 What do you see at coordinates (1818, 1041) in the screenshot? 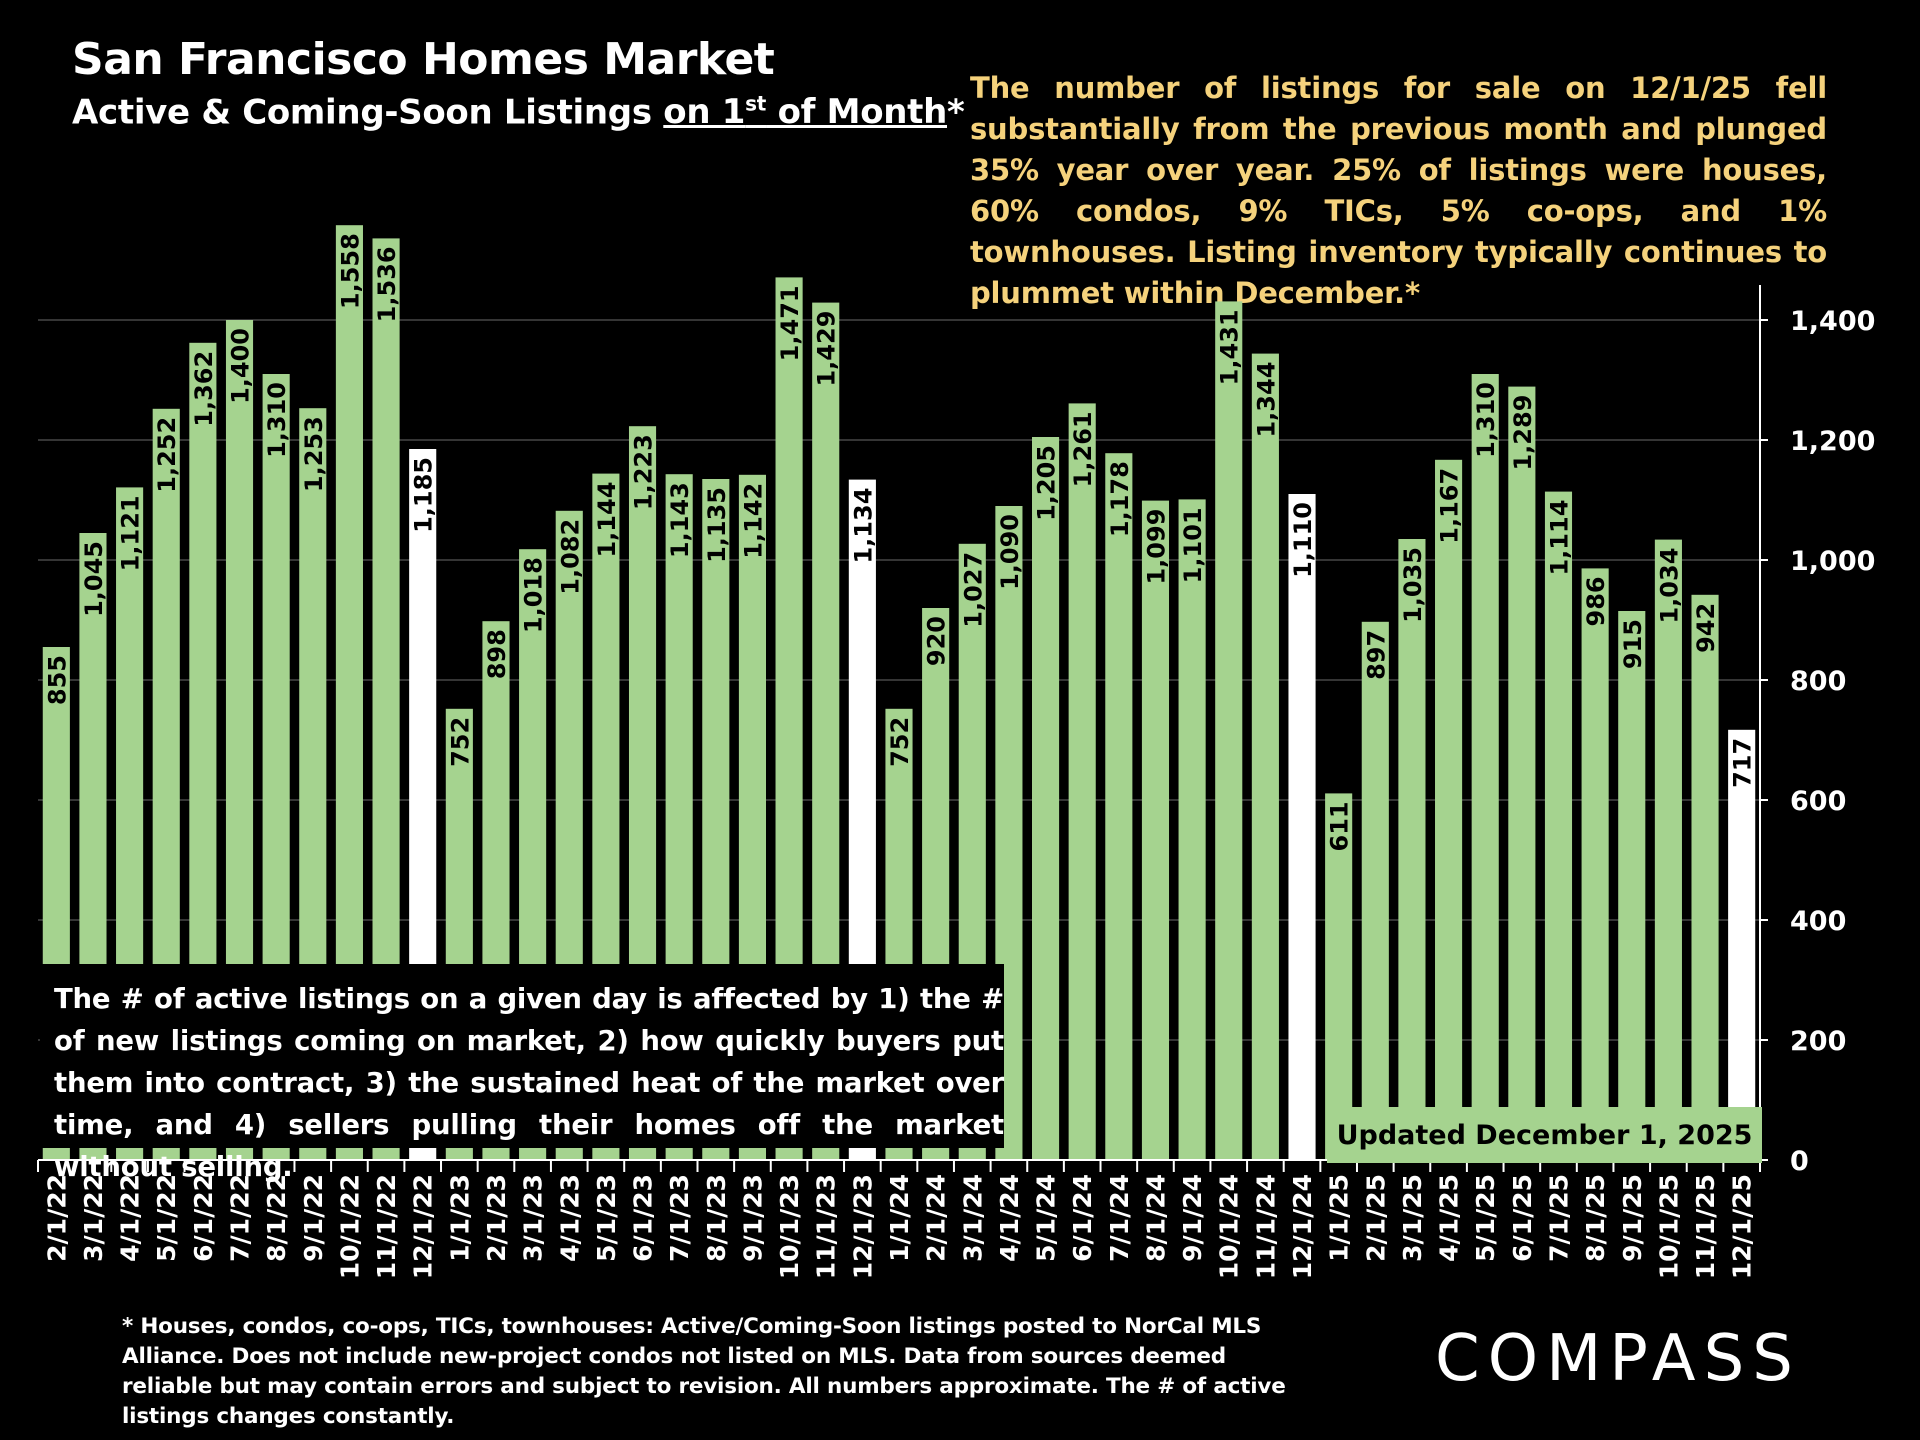
I see `y-tick-label: 200` at bounding box center [1818, 1041].